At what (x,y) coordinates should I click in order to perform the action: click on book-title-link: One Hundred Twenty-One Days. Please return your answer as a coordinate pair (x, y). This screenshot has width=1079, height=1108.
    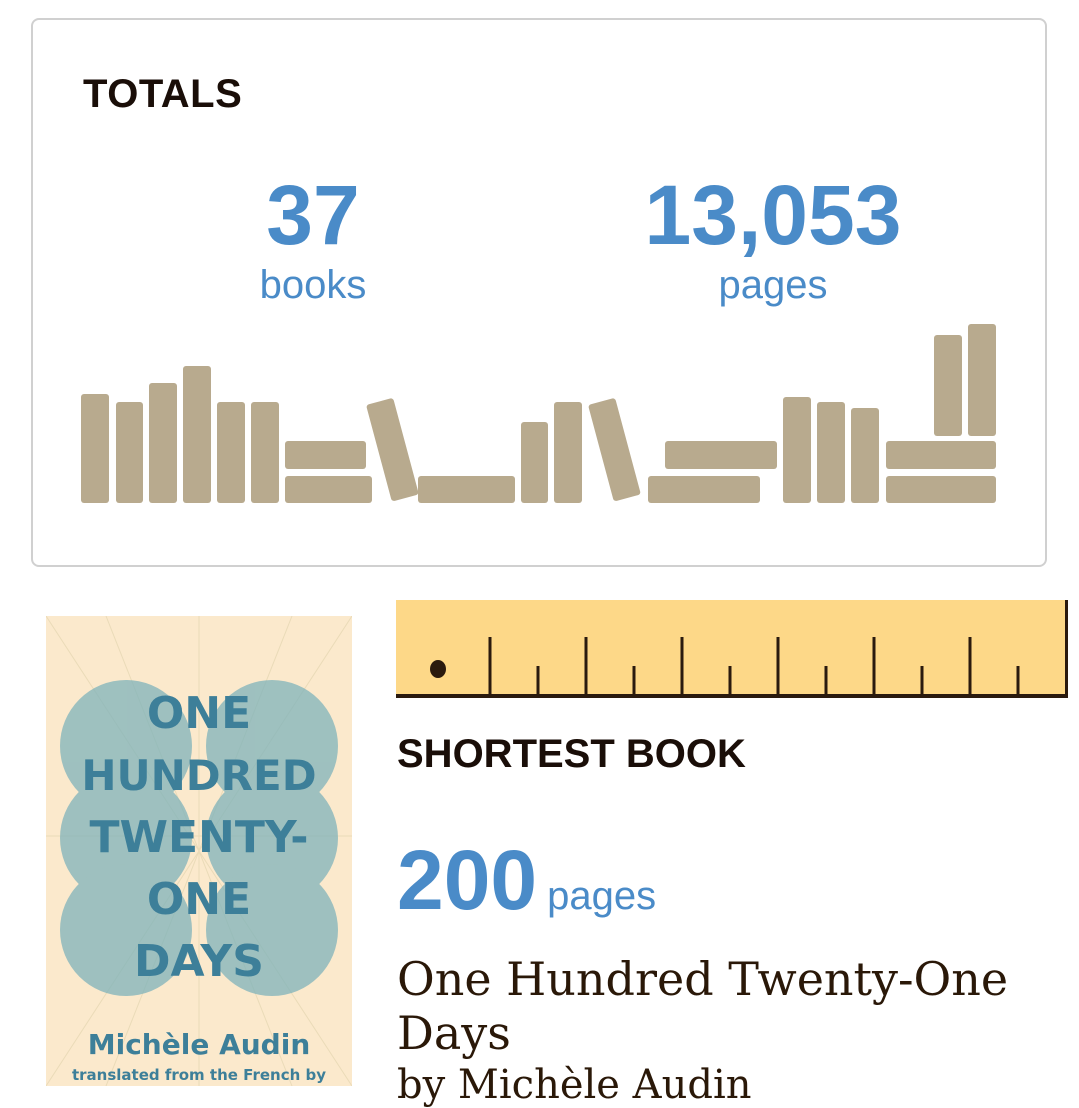
    Looking at the image, I should click on (703, 1006).